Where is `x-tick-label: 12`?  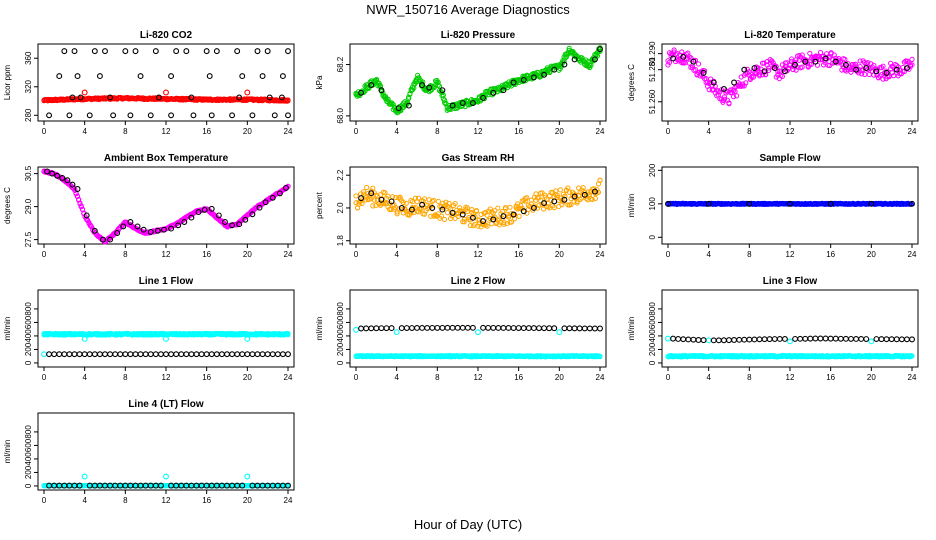
x-tick-label: 12 is located at coordinates (478, 131).